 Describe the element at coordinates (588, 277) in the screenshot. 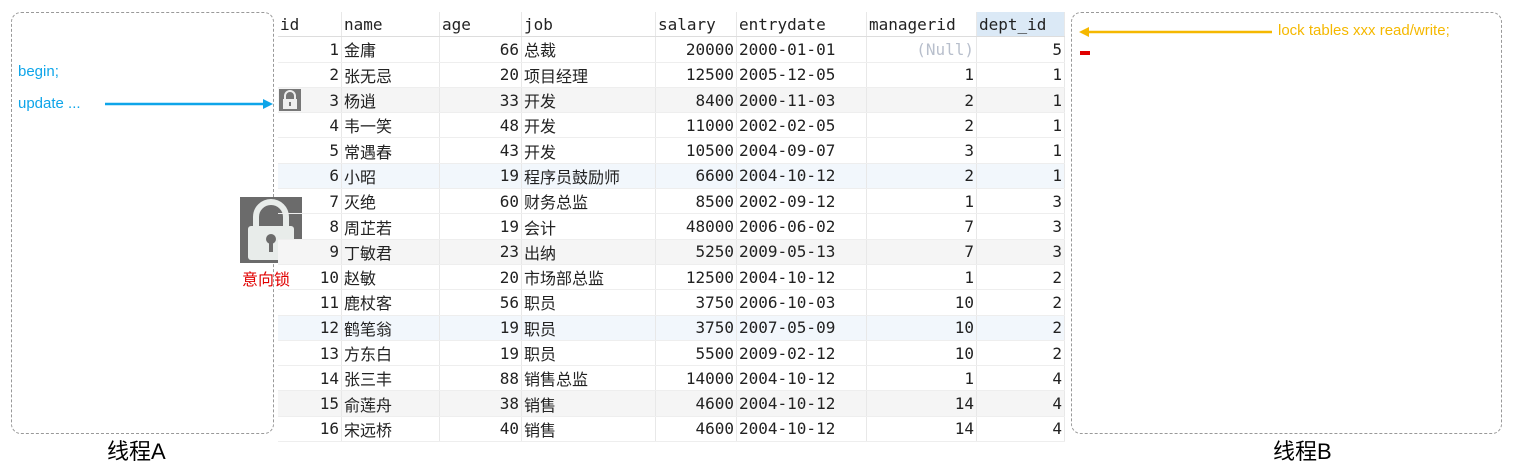

I see `cell-job: 市场部总监` at that location.